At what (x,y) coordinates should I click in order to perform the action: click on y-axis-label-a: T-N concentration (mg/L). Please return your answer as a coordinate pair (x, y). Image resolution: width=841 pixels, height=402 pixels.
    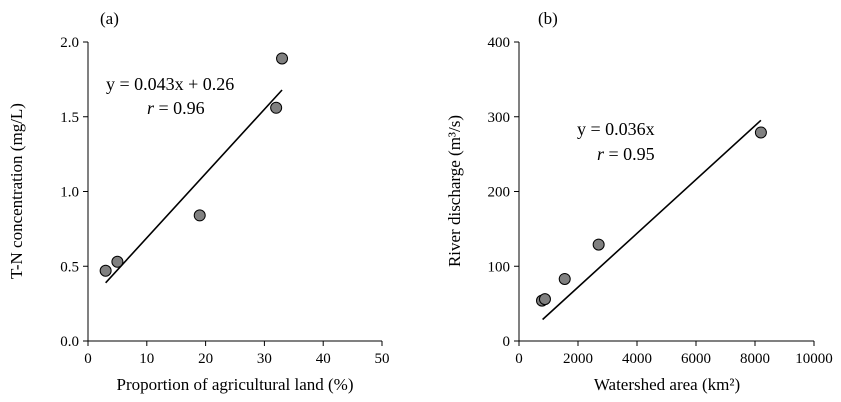
    Looking at the image, I should click on (16, 191).